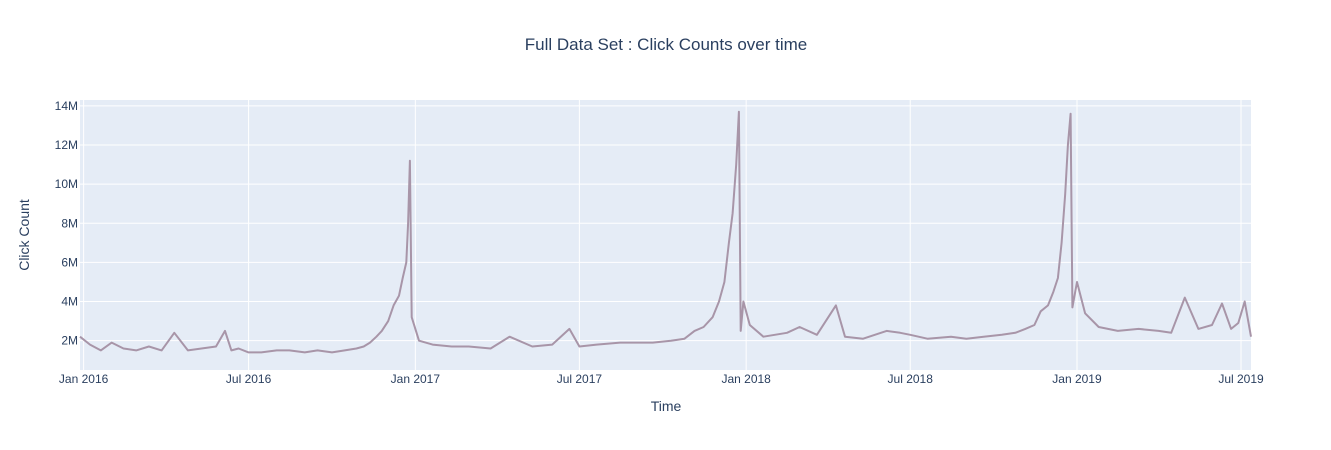  I want to click on y-tick-label: 2M, so click(69, 341).